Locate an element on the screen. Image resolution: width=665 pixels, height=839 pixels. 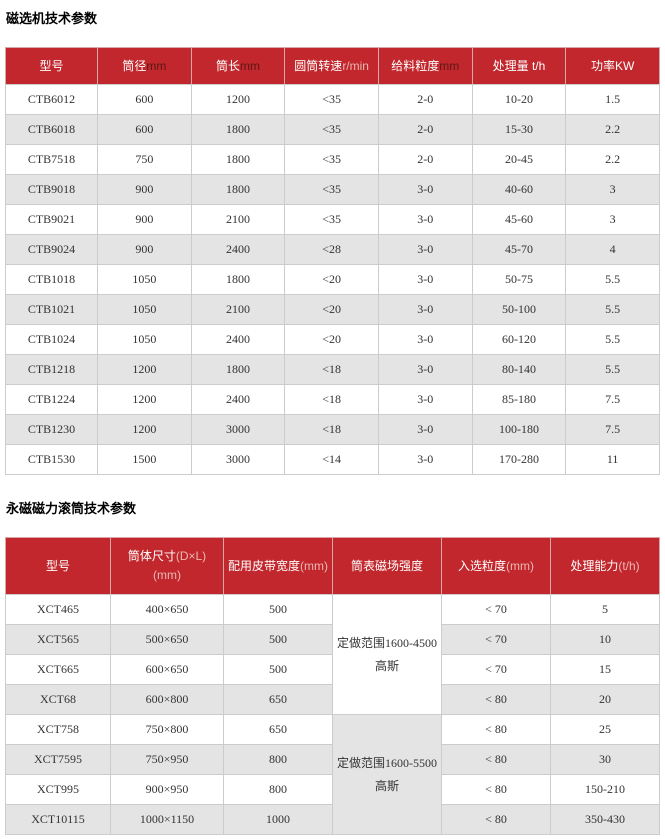
table-cell: 2400 is located at coordinates (238, 339).